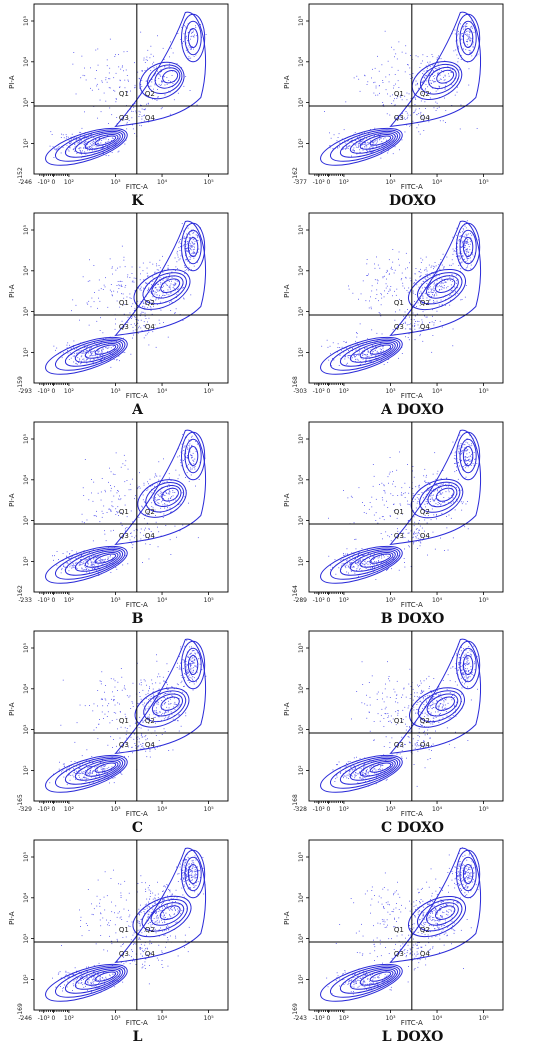 This screenshot has height=1045, width=550. What do you see at coordinates (319, 391) in the screenshot?
I see `x-tick-label: -10²` at bounding box center [319, 391].